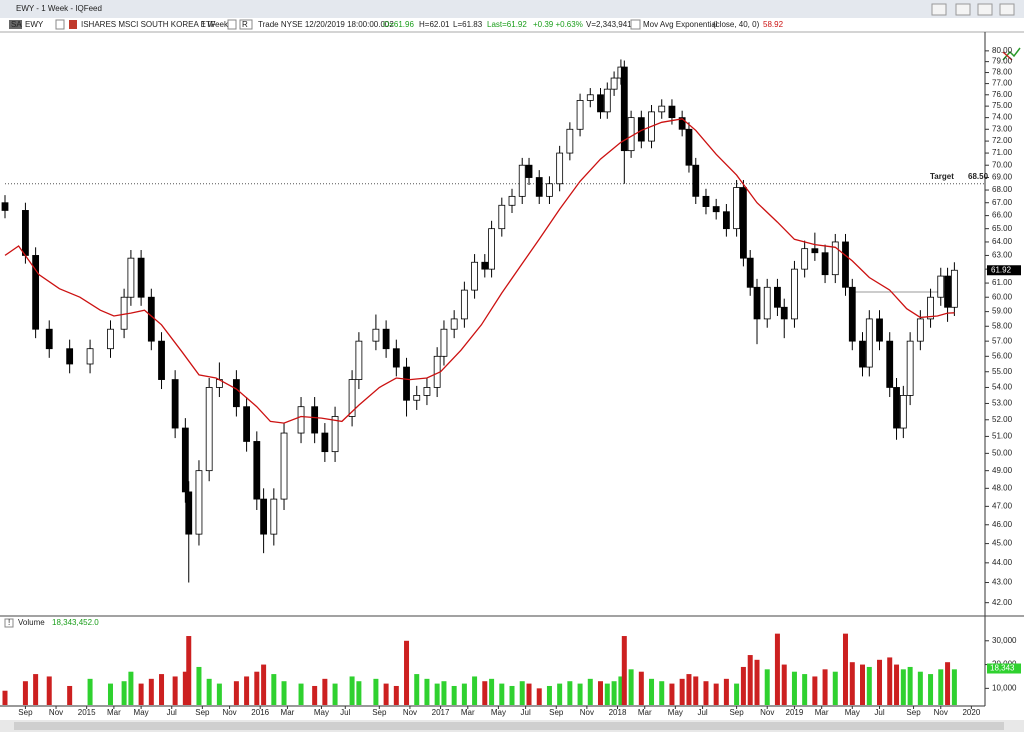 The width and height of the screenshot is (1024, 732). I want to click on study-toggle, so click(635, 24).